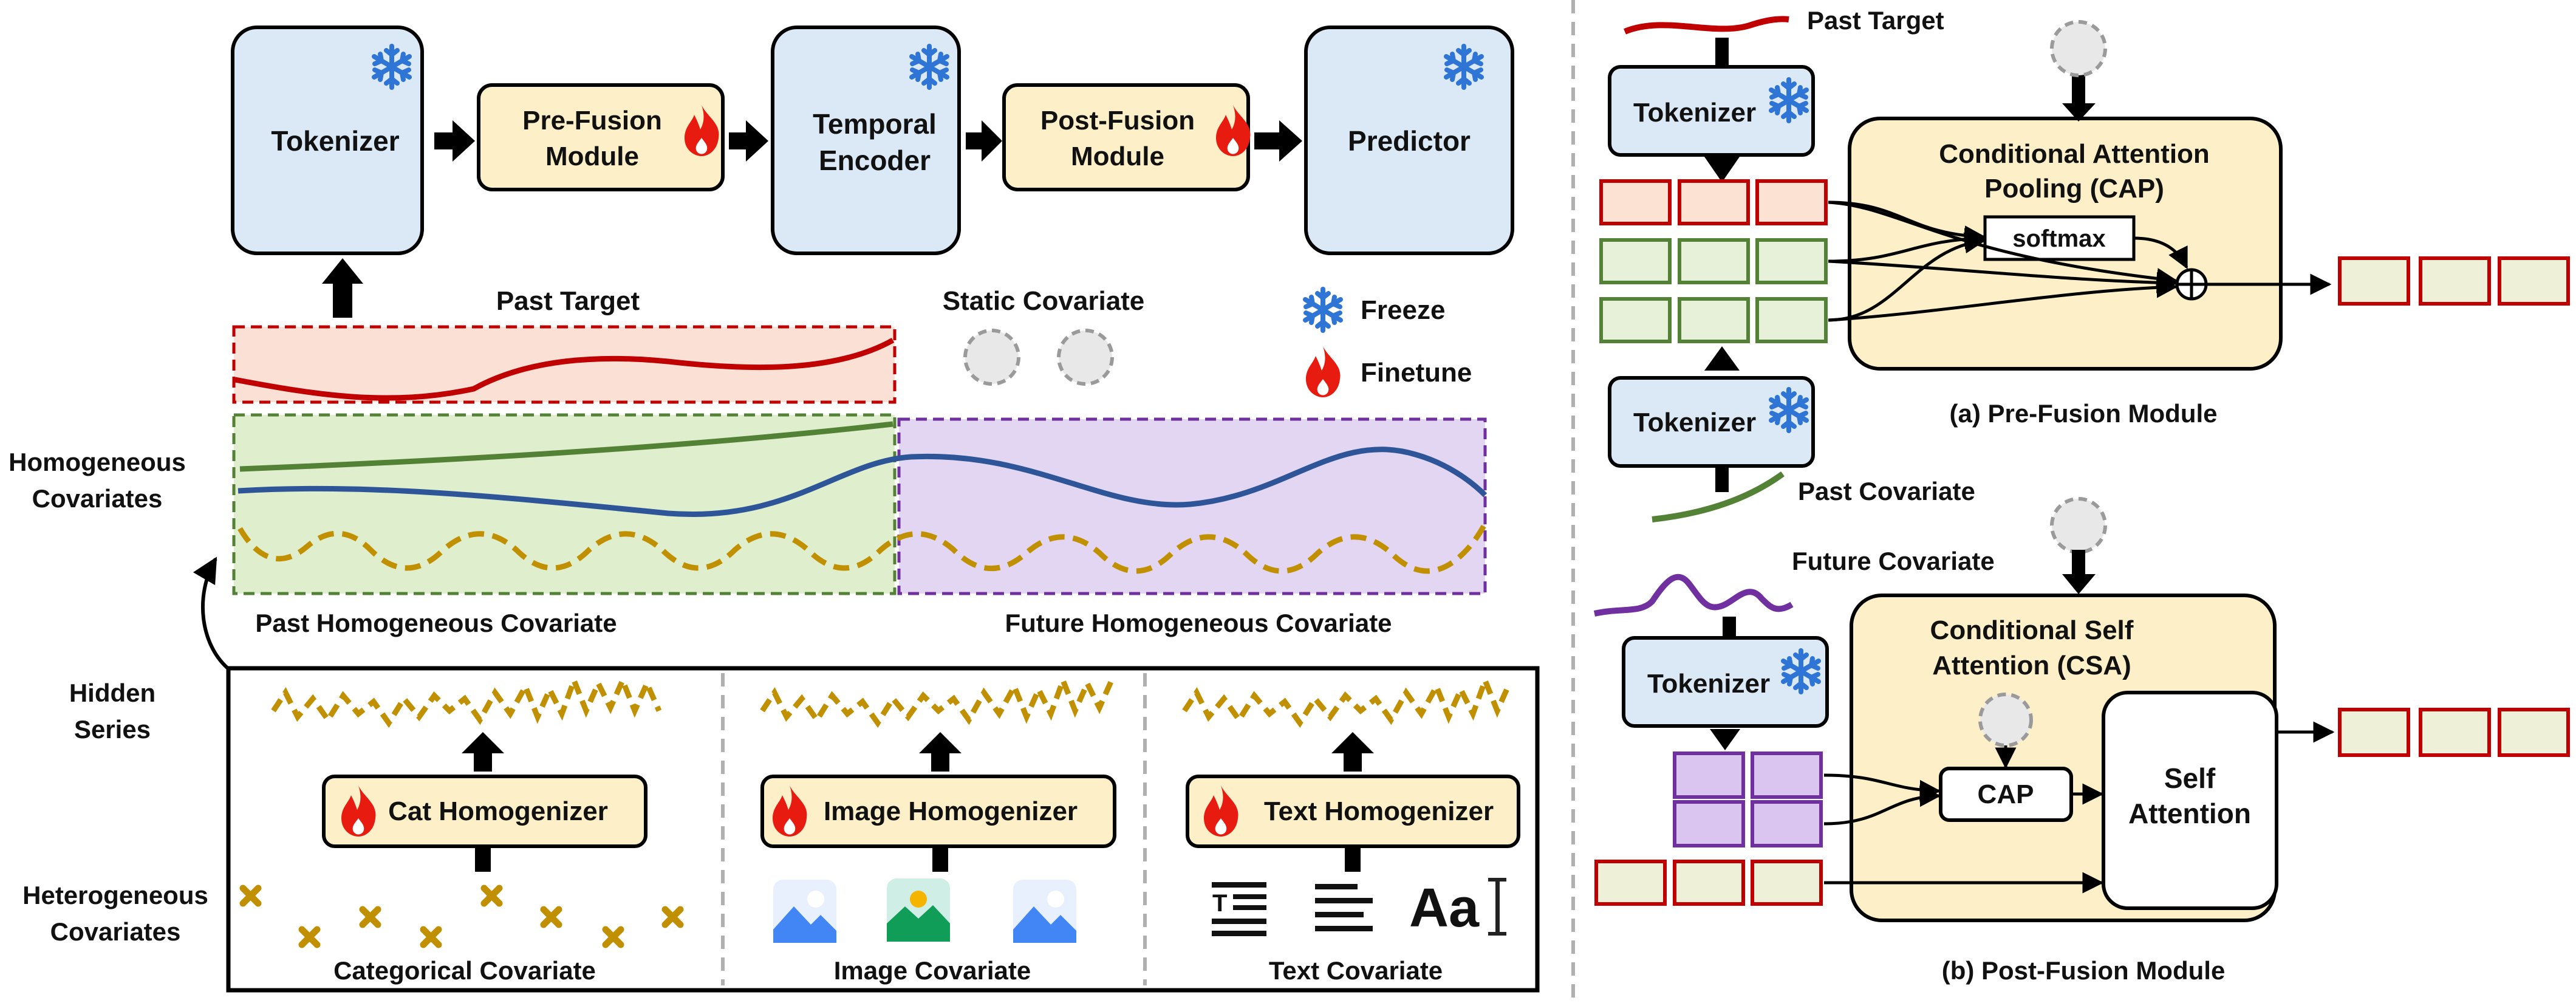  Describe the element at coordinates (1886, 491) in the screenshot. I see `past-covariate-label: Past Covariate` at that location.